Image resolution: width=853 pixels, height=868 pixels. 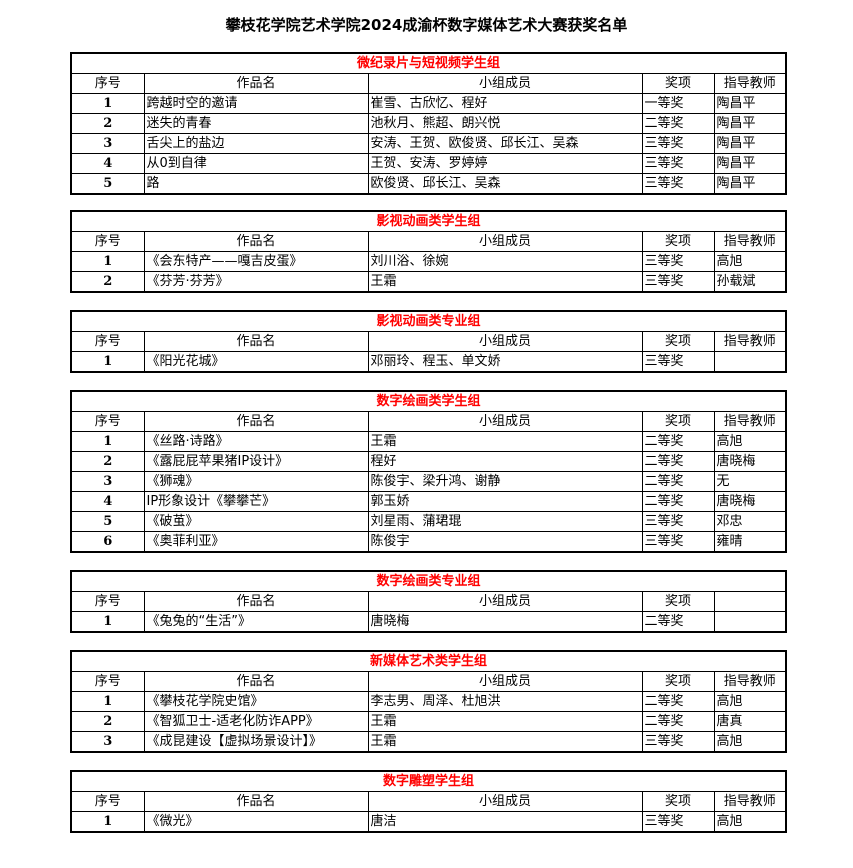 I want to click on table-row: 4 IP形象设计《攀攀芒》 郭玉娇 二等奖 唐晓梅, so click(x=428, y=501).